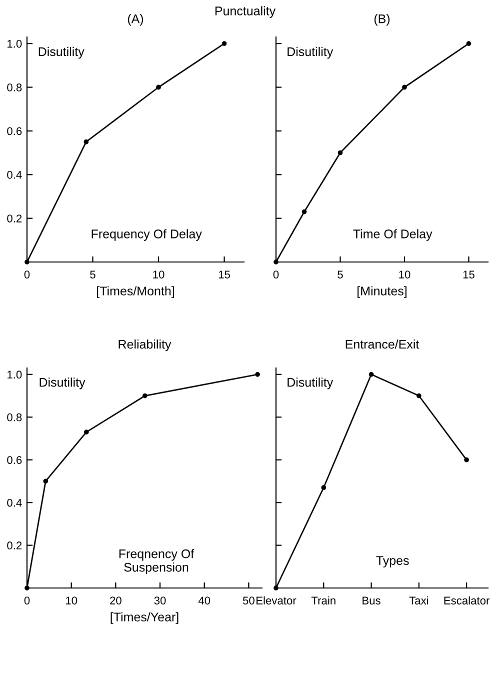 This screenshot has height=678, width=490. I want to click on chart-title: Entrance/Exit, so click(383, 344).